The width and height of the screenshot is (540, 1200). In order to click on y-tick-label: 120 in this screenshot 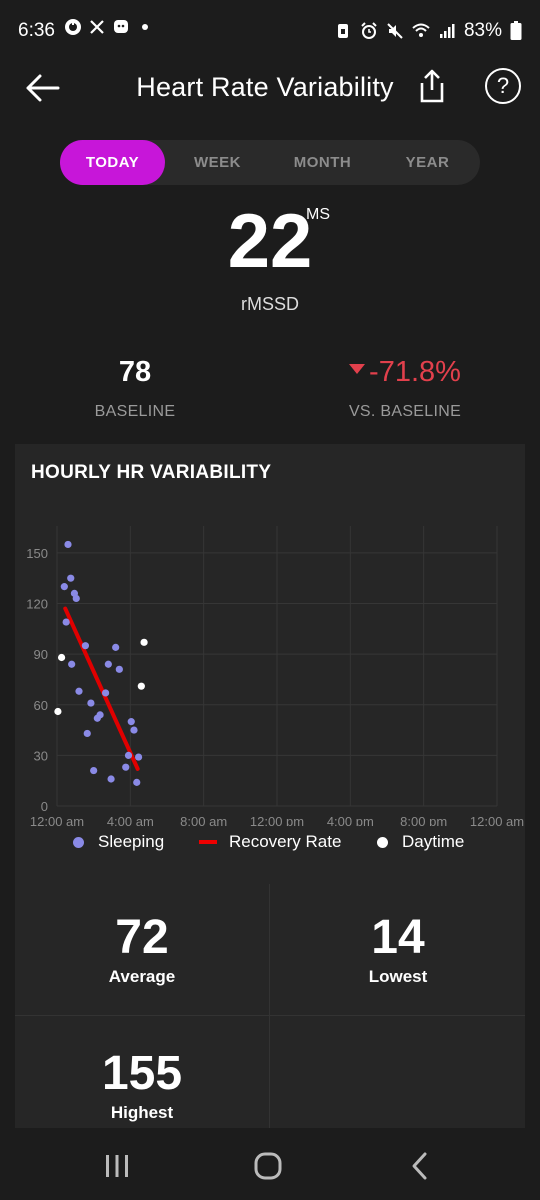, I will do `click(37, 604)`.